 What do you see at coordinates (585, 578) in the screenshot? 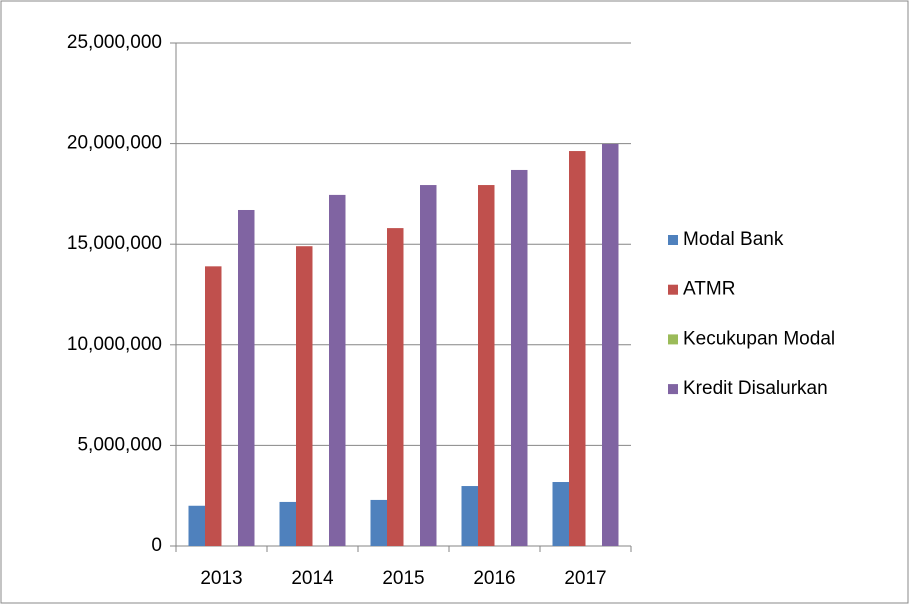
I see `x-tick-label: 2017` at bounding box center [585, 578].